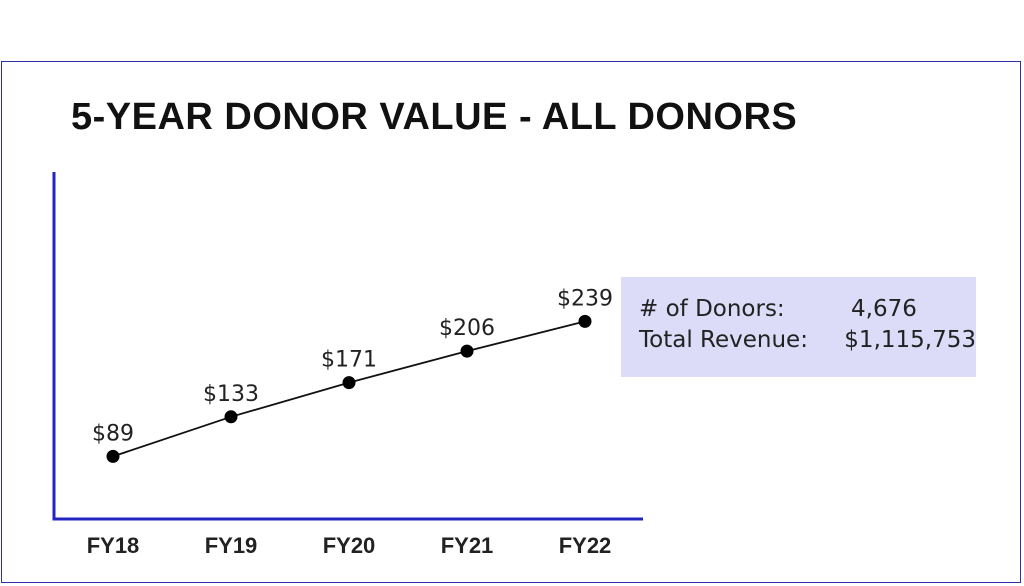 This screenshot has width=1024, height=586. Describe the element at coordinates (467, 545) in the screenshot. I see `x-tick-label: FY21` at that location.